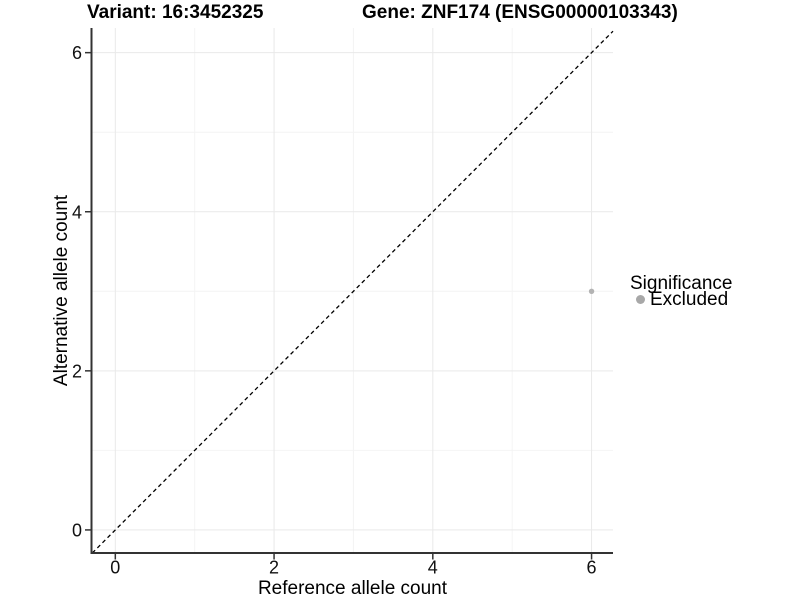 This screenshot has width=800, height=600. What do you see at coordinates (77, 371) in the screenshot?
I see `y-tick-label: 2` at bounding box center [77, 371].